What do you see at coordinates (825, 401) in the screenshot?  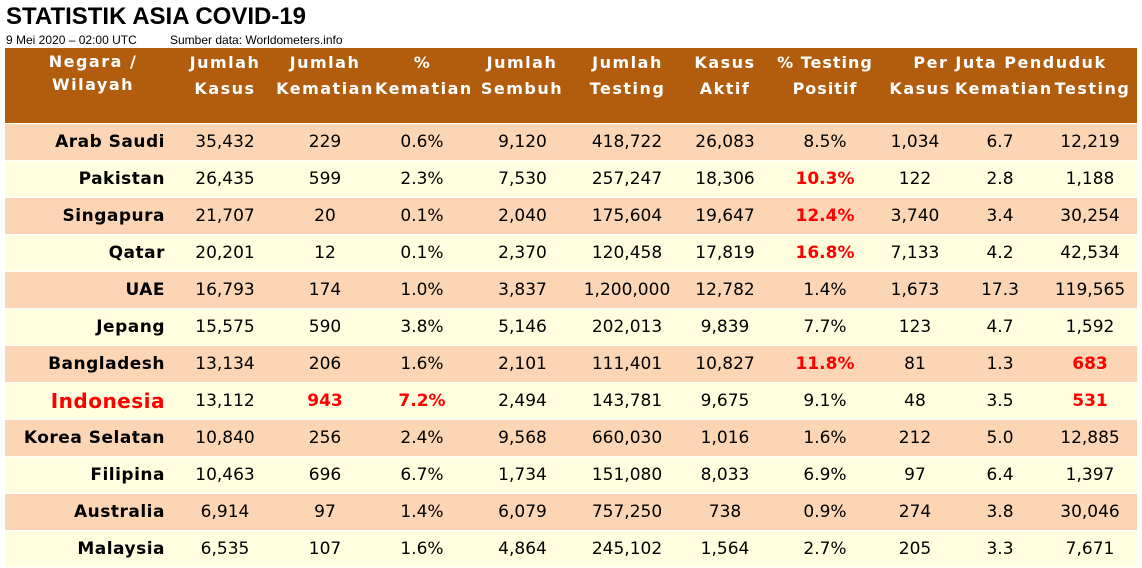 I see `cell-pos-rate: 9.1%` at bounding box center [825, 401].